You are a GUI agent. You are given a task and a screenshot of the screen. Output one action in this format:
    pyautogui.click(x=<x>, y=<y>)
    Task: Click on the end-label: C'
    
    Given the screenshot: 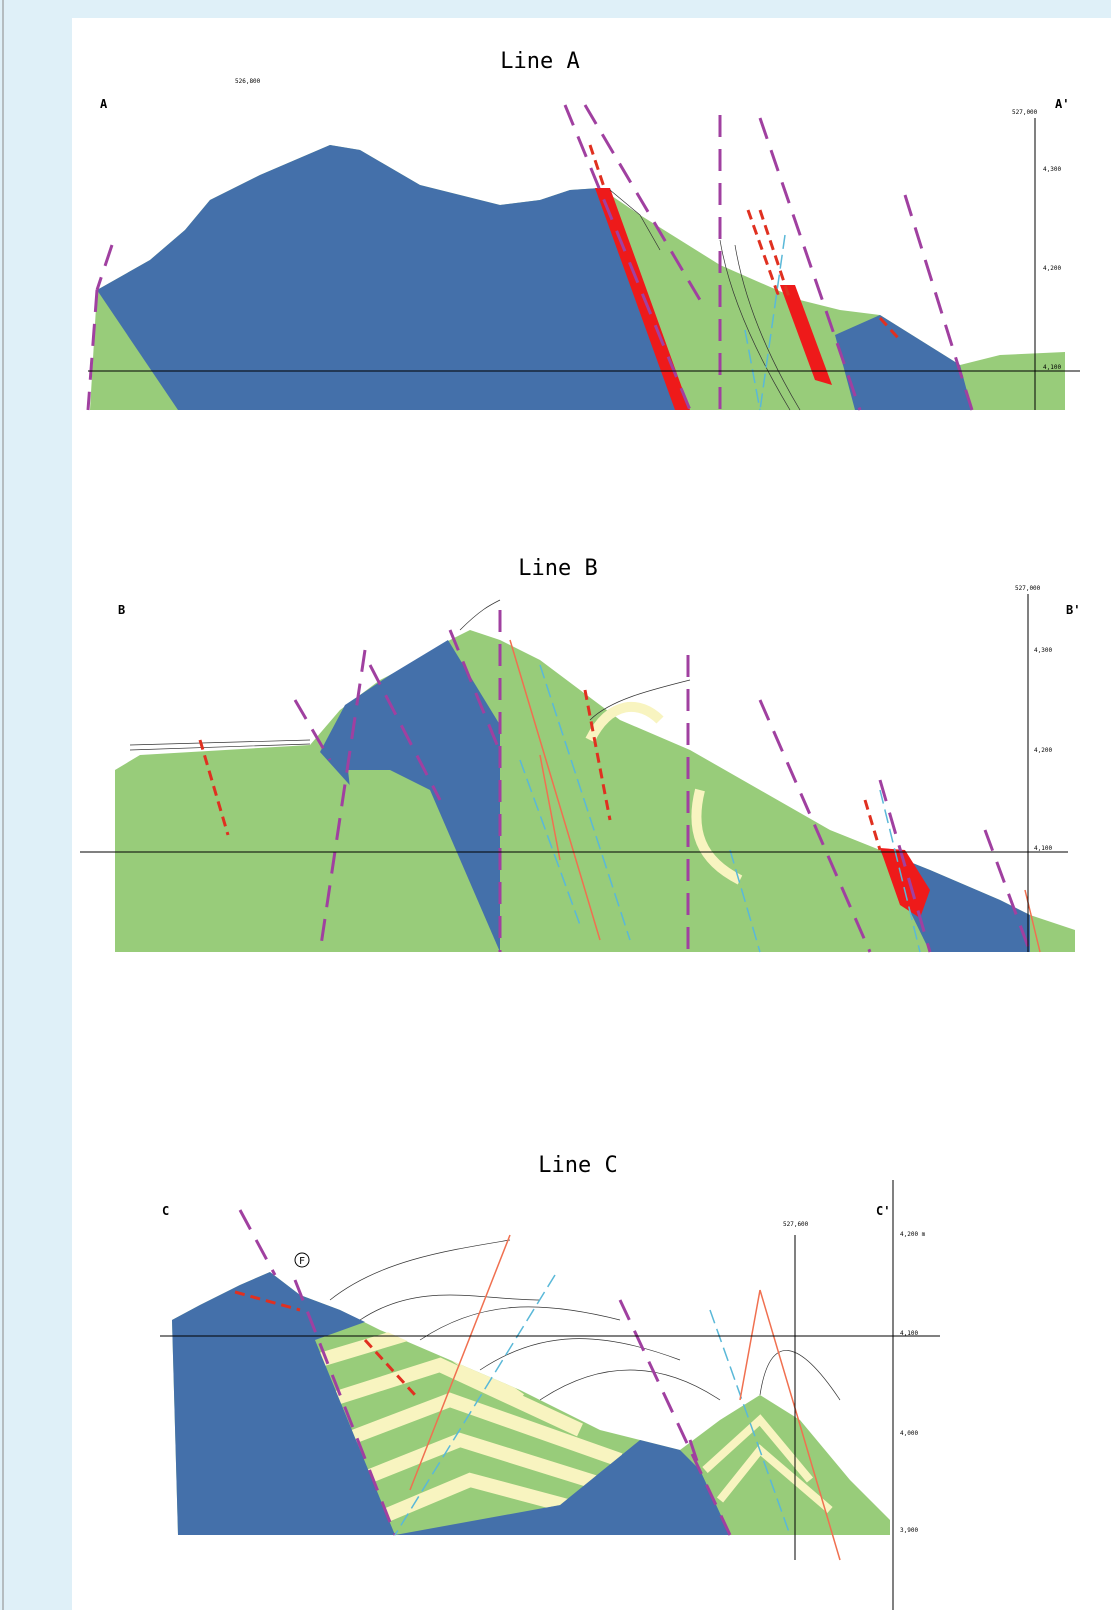 What is the action you would take?
    pyautogui.click(x=883, y=1211)
    